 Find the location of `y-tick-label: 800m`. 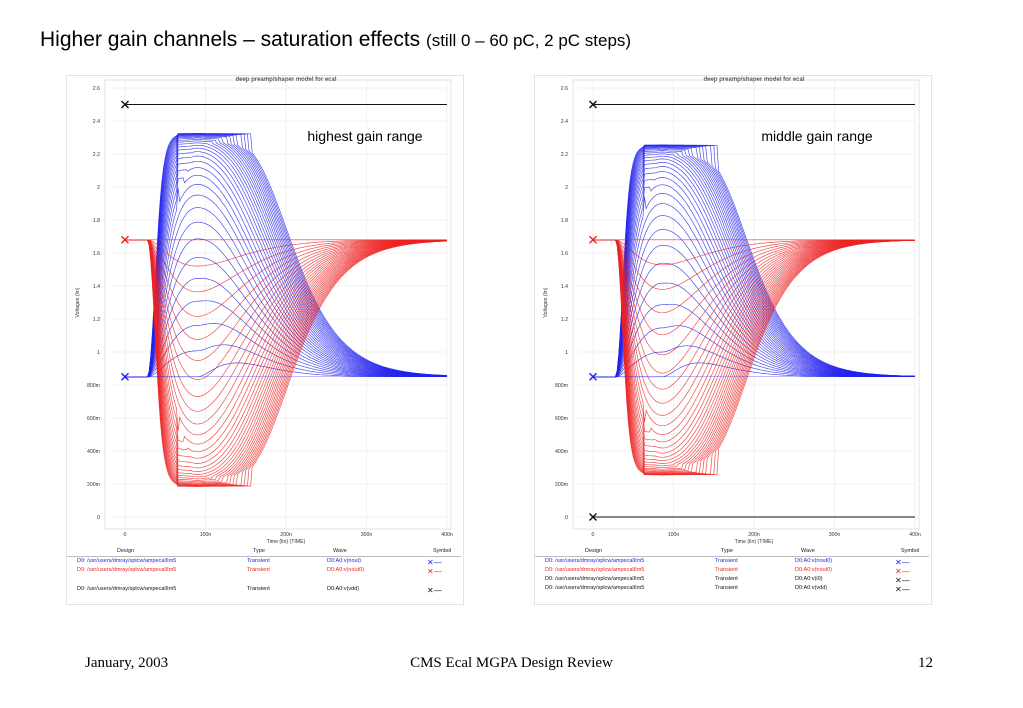

y-tick-label: 800m is located at coordinates (561, 386).